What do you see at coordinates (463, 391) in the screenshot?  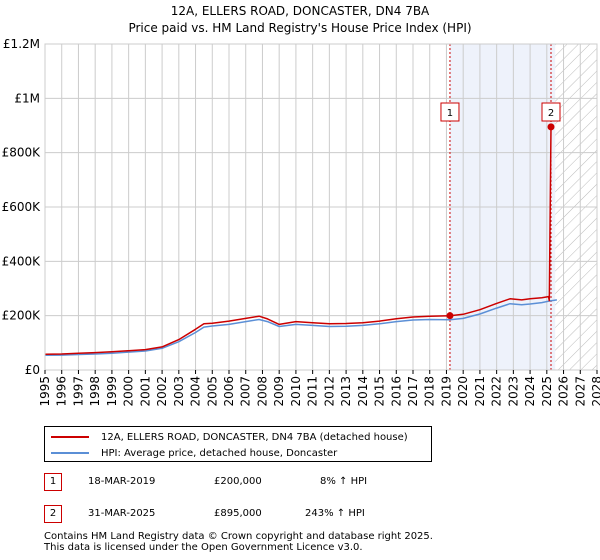 I see `x-tick-label: 2020` at bounding box center [463, 391].